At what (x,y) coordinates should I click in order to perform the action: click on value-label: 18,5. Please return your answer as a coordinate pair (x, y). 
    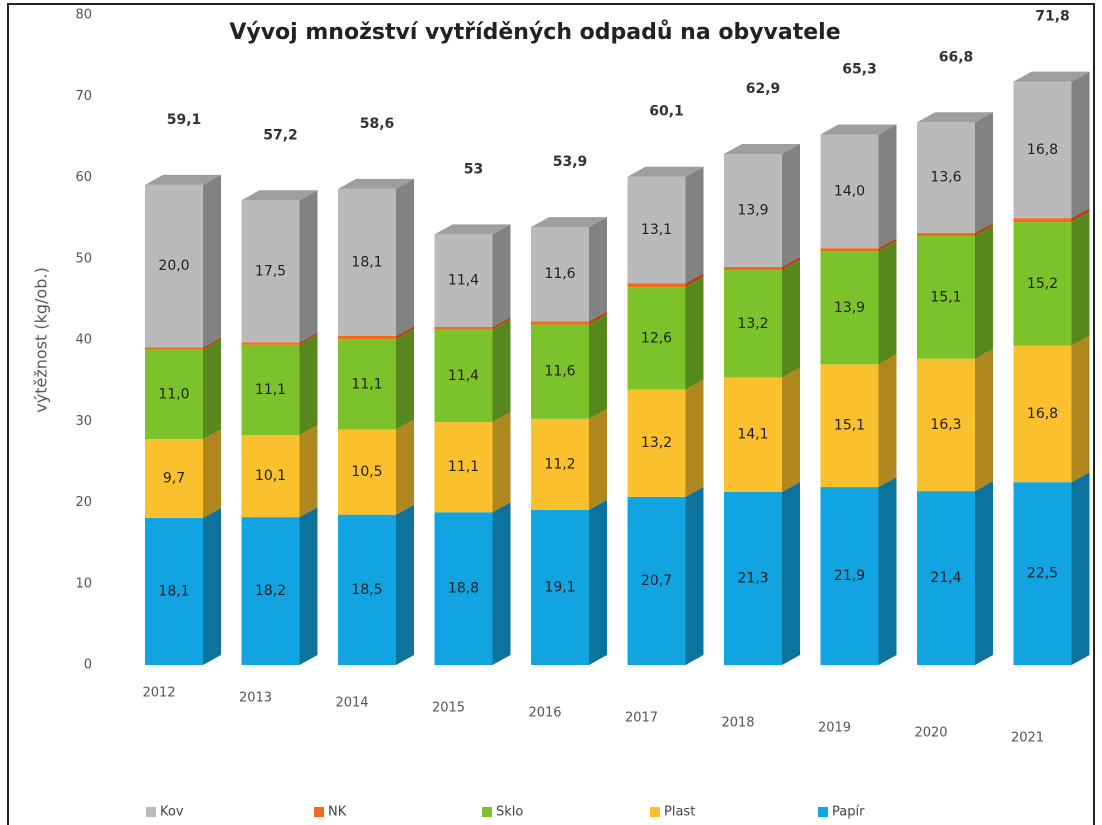
    Looking at the image, I should click on (366, 590).